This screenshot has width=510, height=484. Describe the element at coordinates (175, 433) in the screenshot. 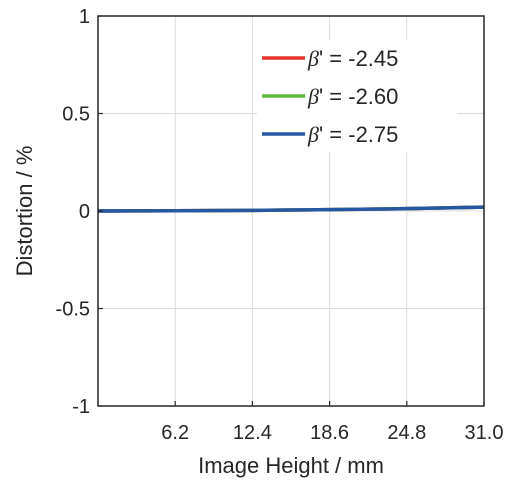

I see `x-tick-label: 6.2` at that location.